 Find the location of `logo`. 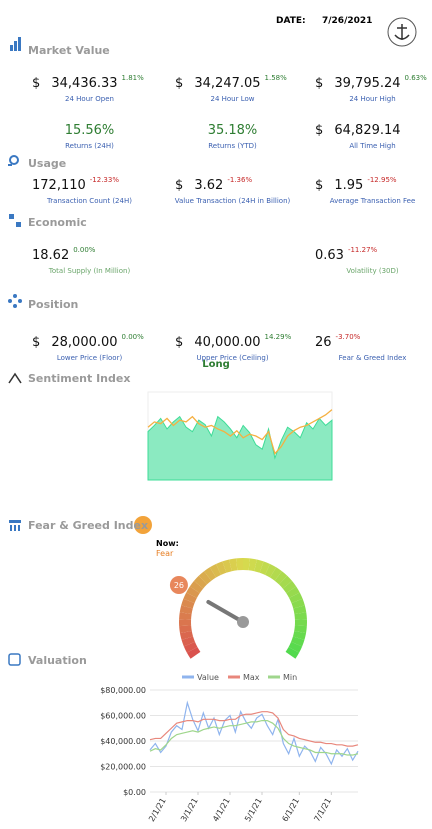

logo is located at coordinates (402, 32).